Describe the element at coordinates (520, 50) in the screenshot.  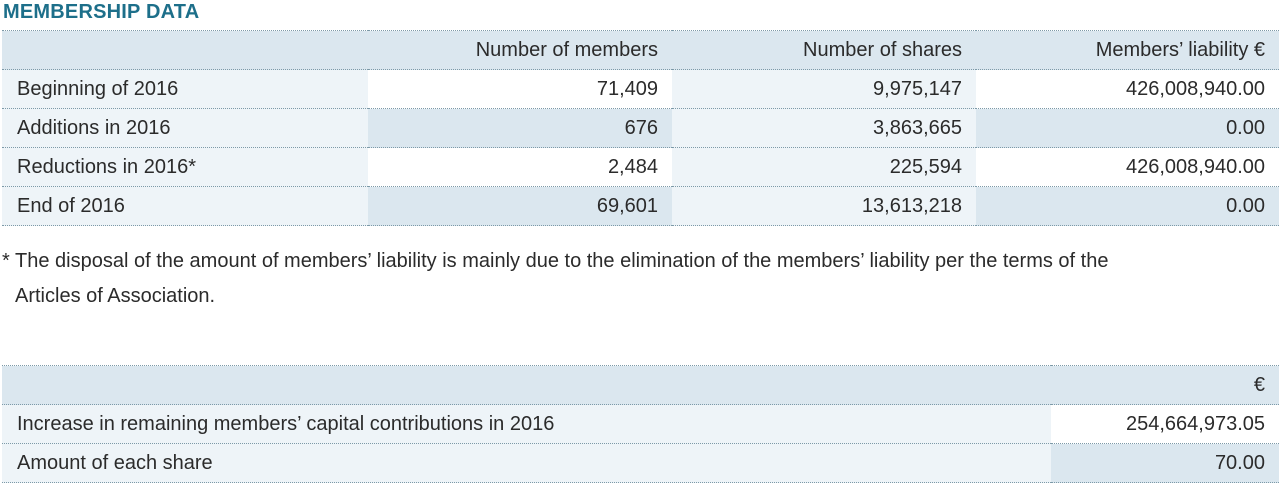
I see `header-number-of-members: Number of members` at that location.